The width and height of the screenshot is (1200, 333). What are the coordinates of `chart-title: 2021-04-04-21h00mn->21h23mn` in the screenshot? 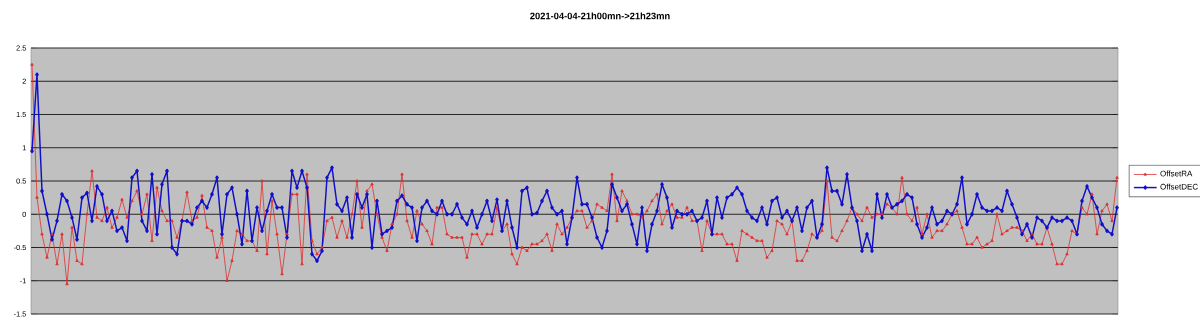 It's located at (600, 16).